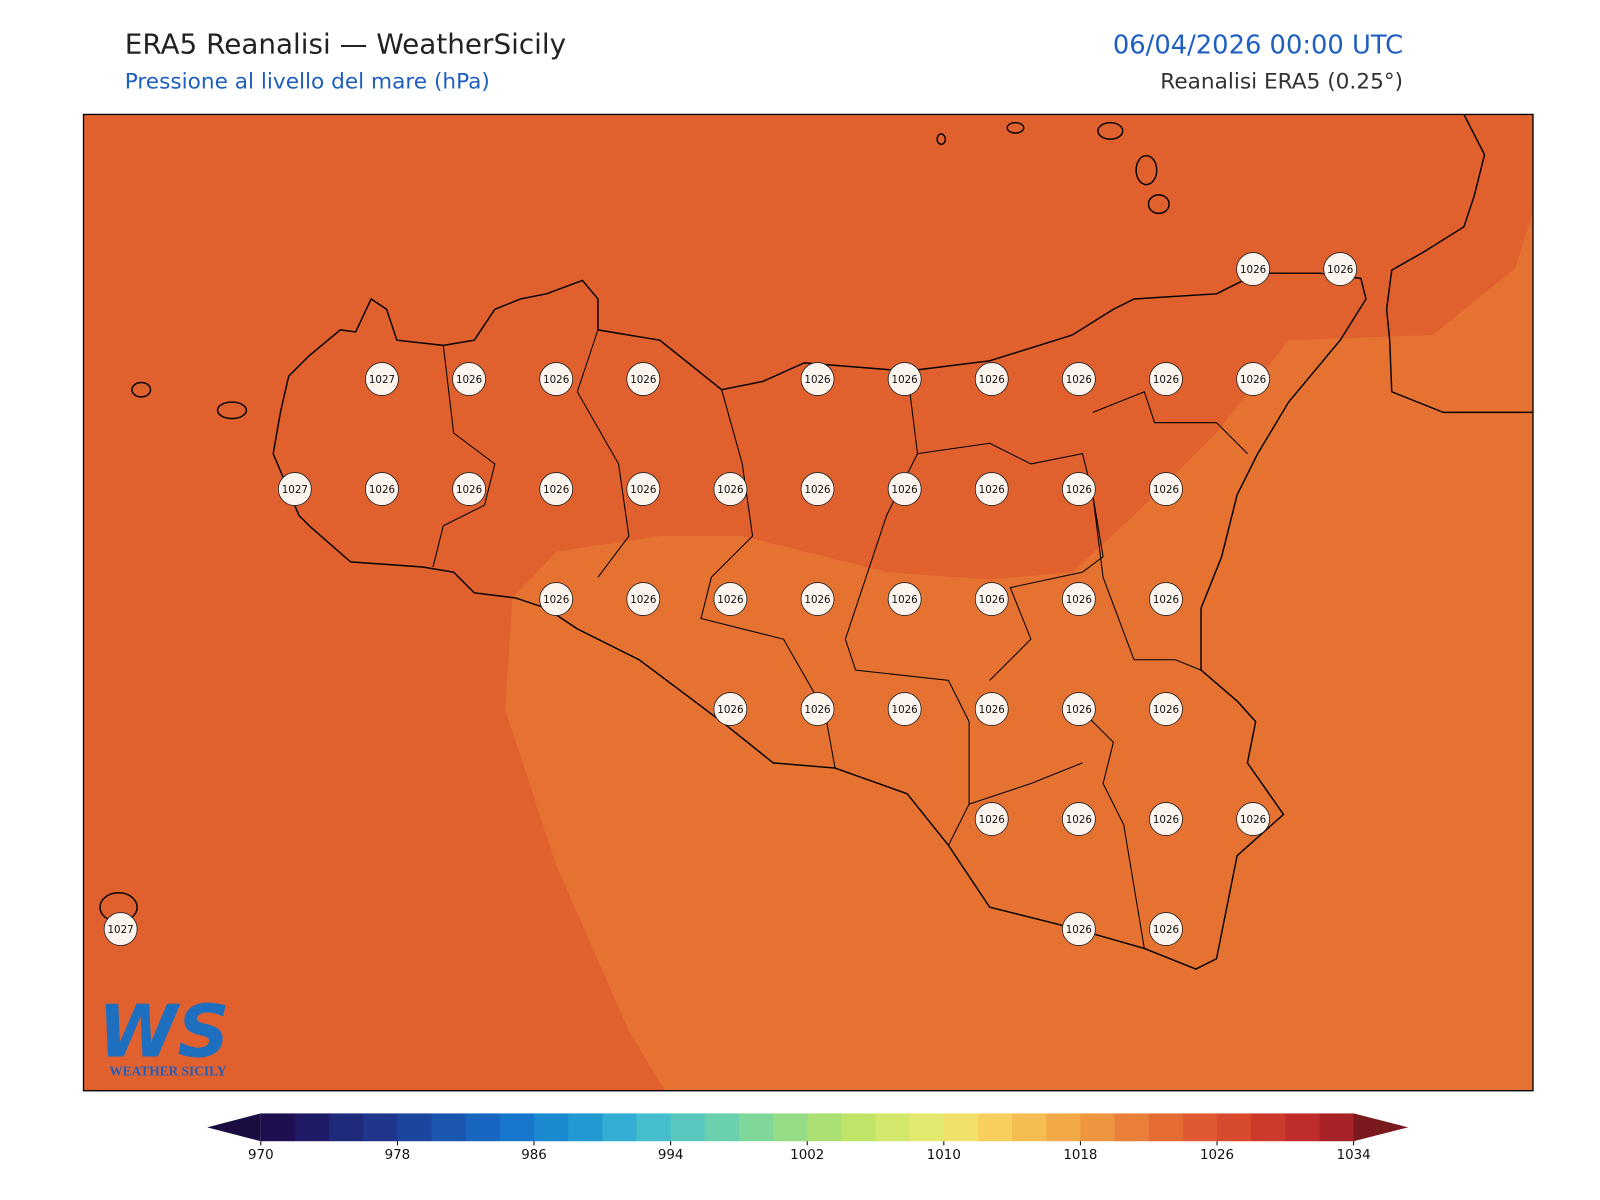 The image size is (1600, 1200). Describe the element at coordinates (1354, 1155) in the screenshot. I see `colorbar-tick-label: 1034` at that location.